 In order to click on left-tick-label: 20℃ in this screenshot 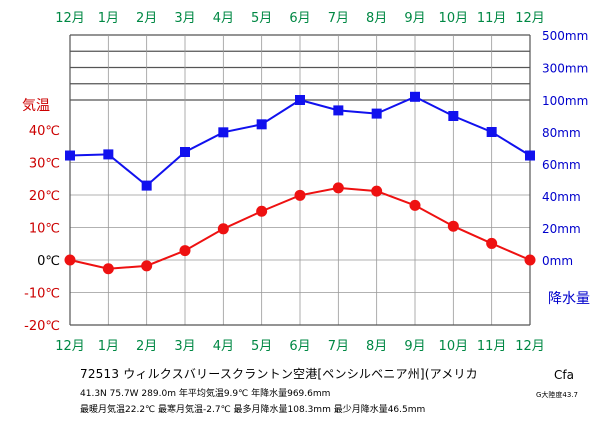, I will do `click(44, 196)`.